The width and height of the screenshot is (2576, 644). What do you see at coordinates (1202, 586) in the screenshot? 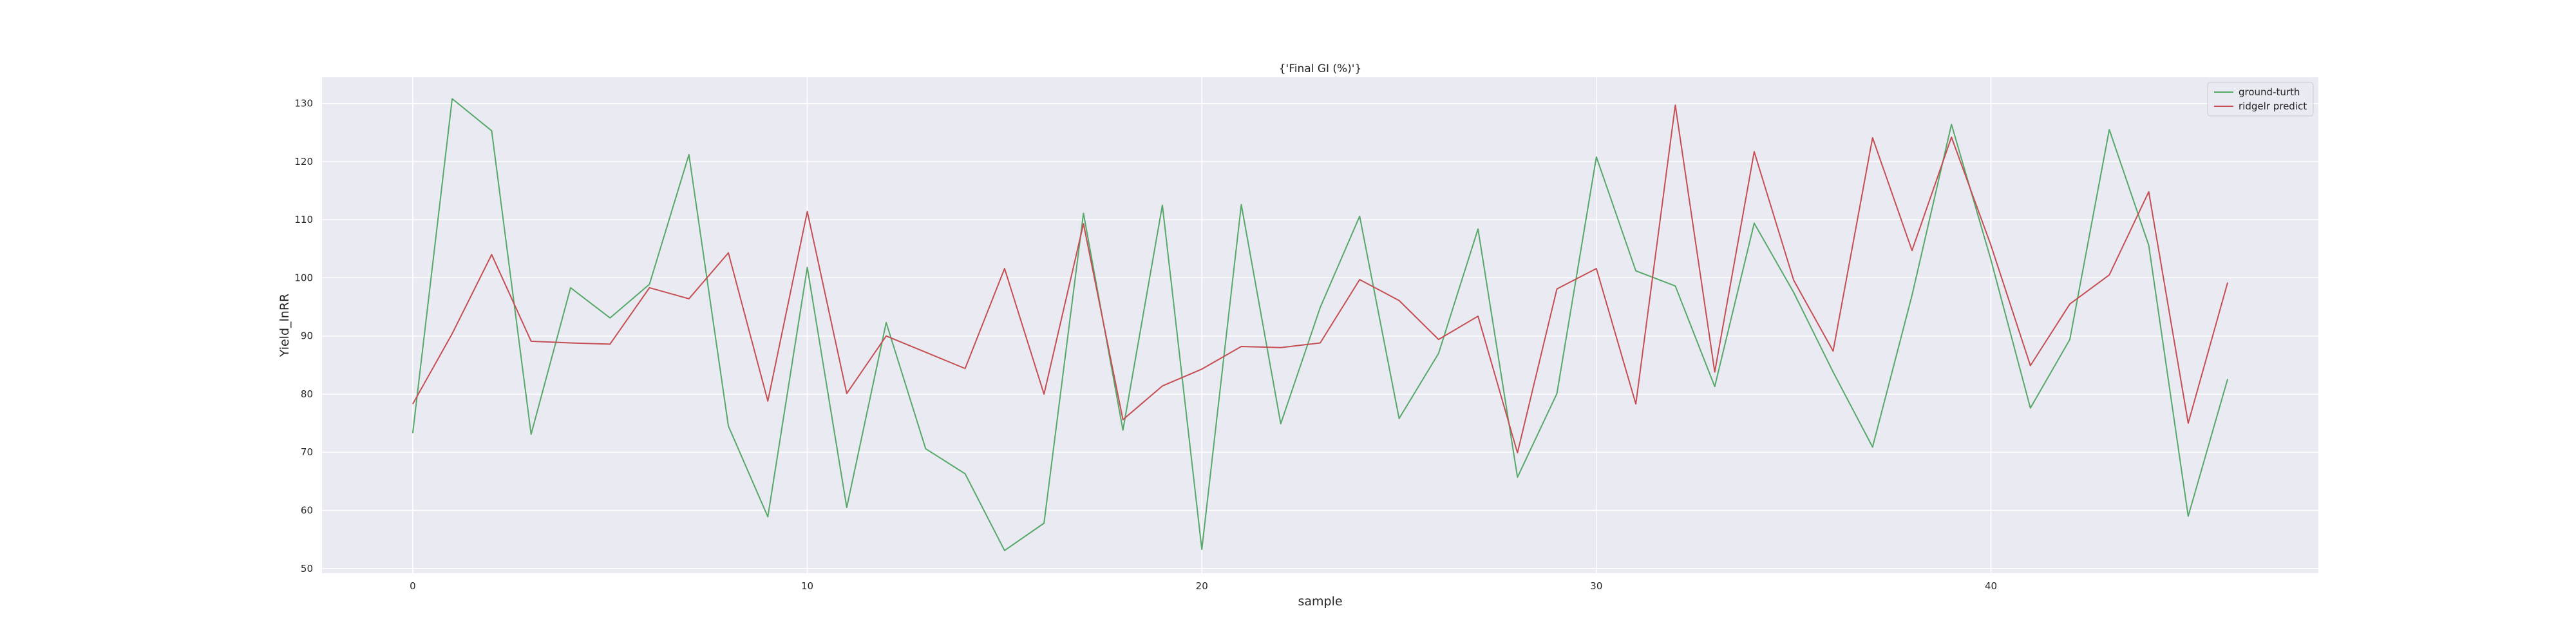
I see `x-tick-label: 20` at bounding box center [1202, 586].